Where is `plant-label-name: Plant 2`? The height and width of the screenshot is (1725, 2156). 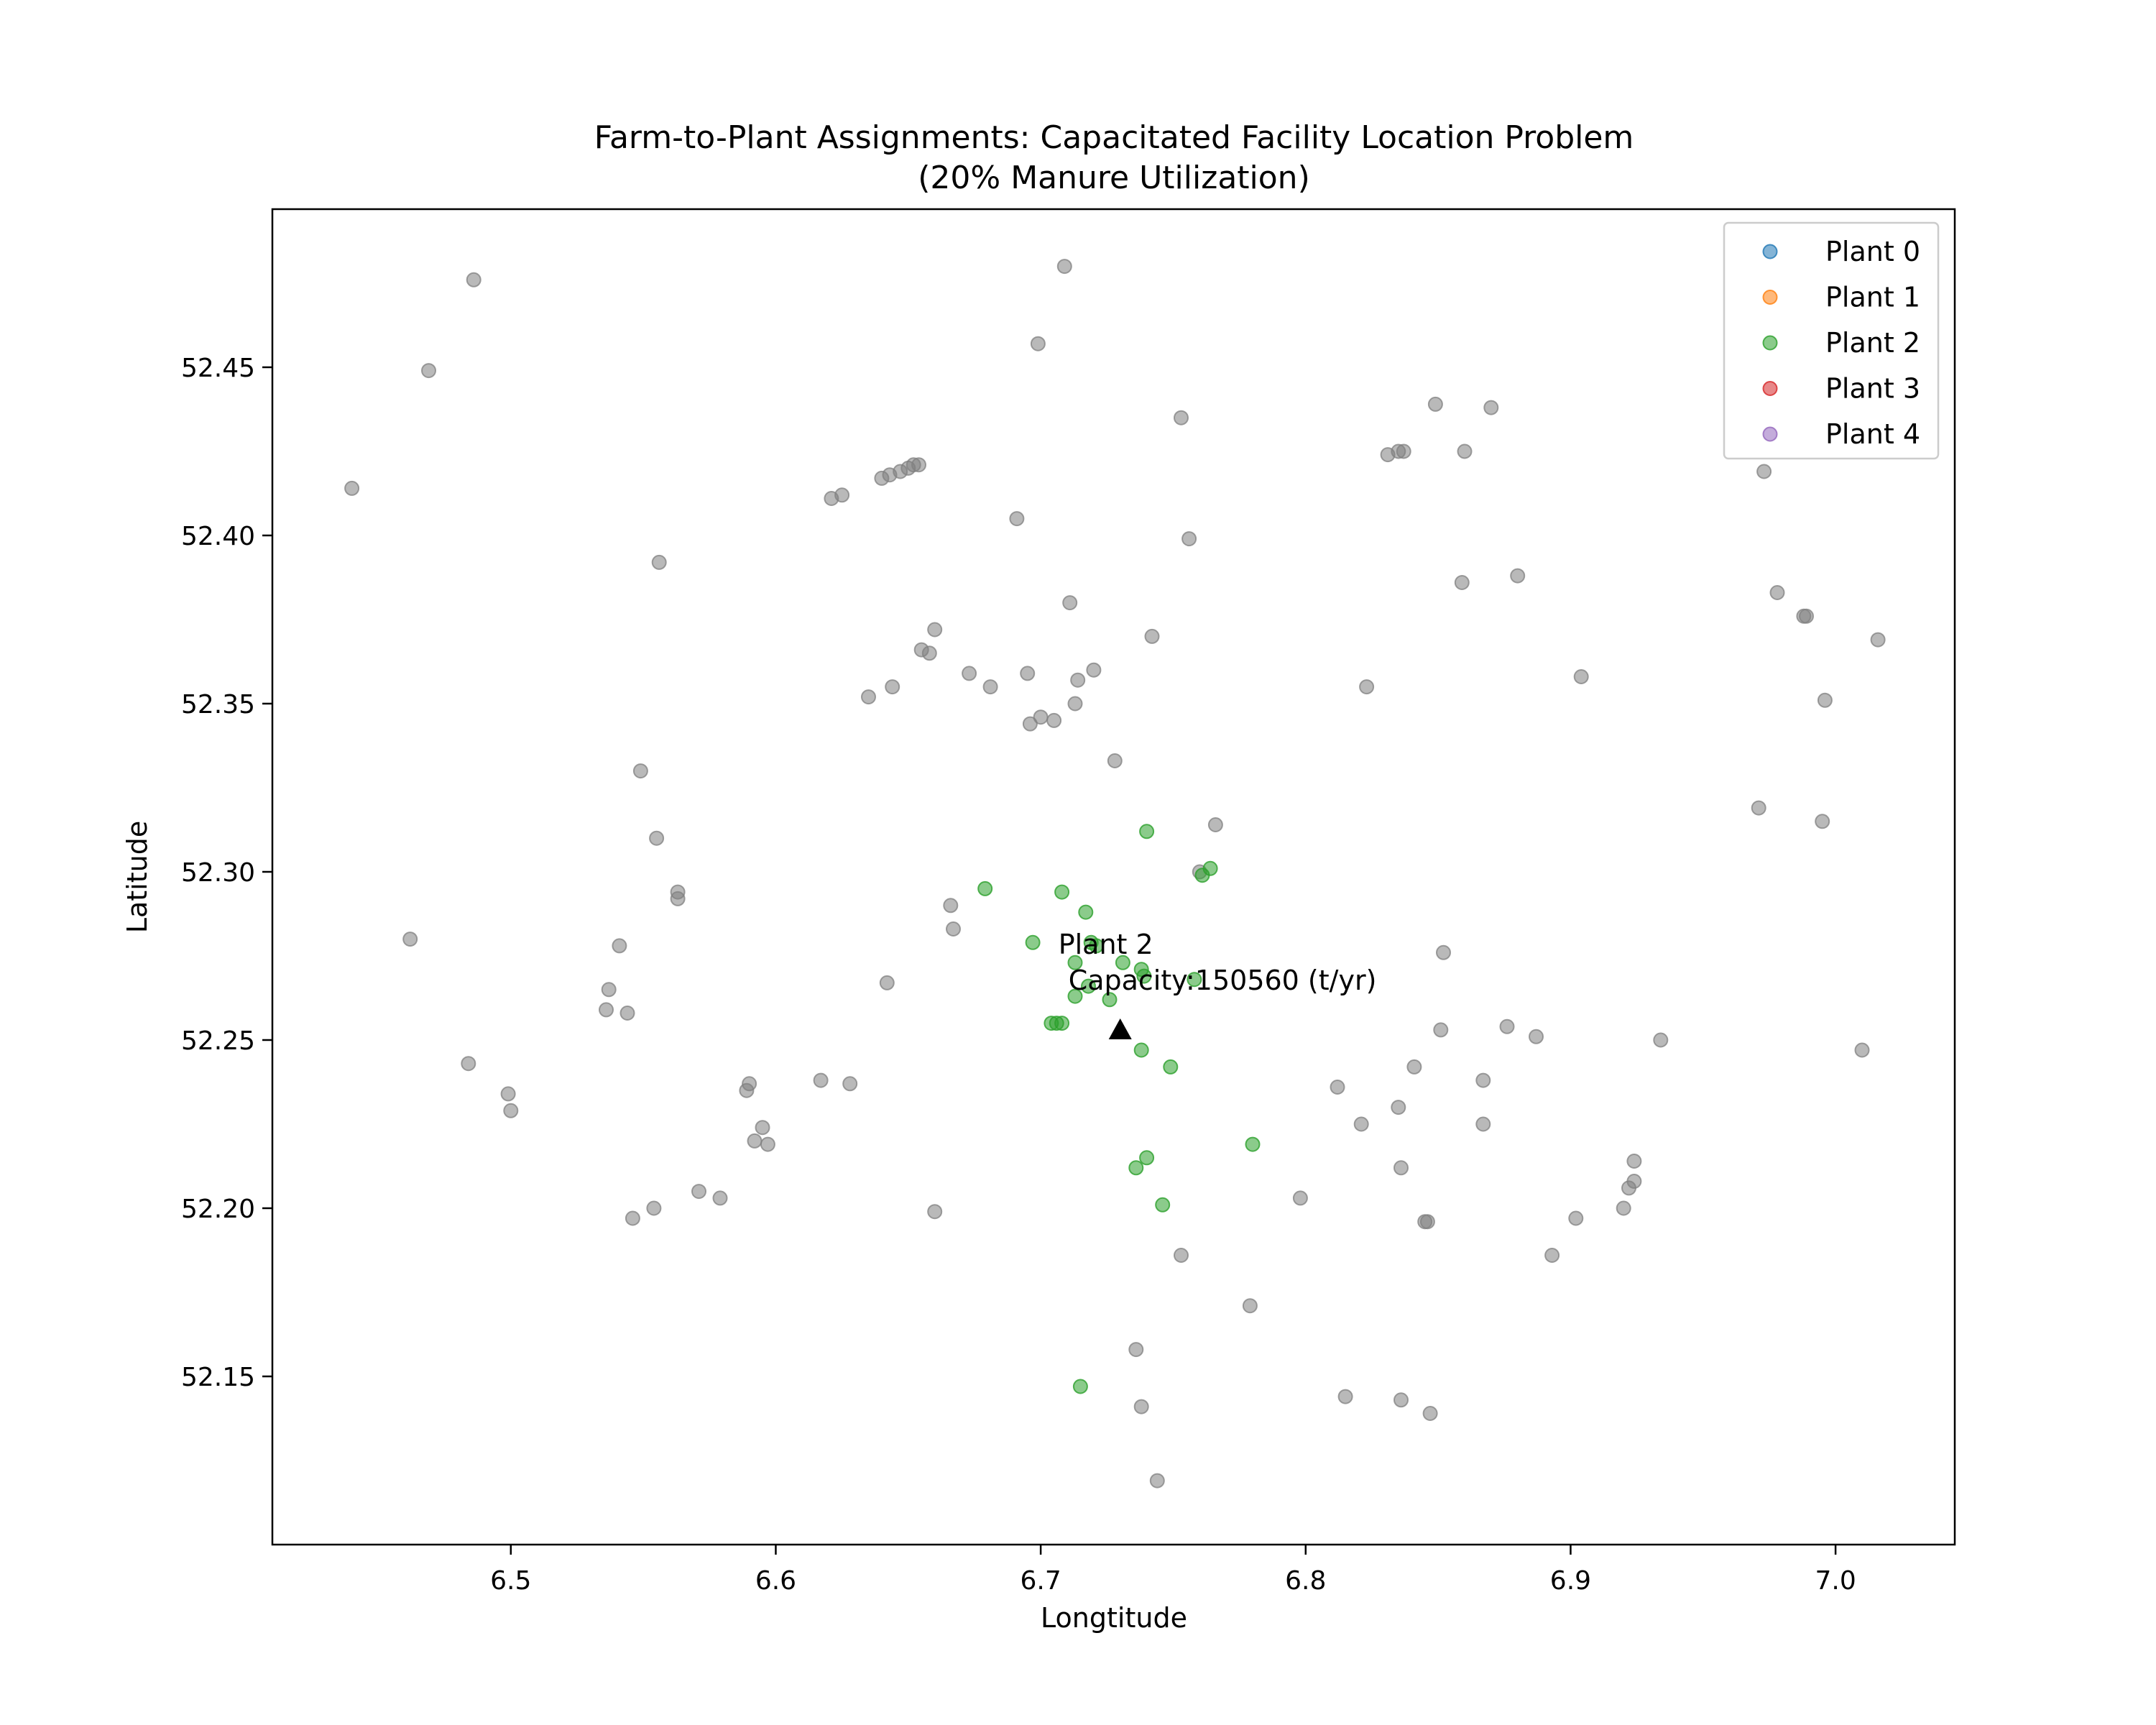
plant-label-name: Plant 2 is located at coordinates (1106, 944).